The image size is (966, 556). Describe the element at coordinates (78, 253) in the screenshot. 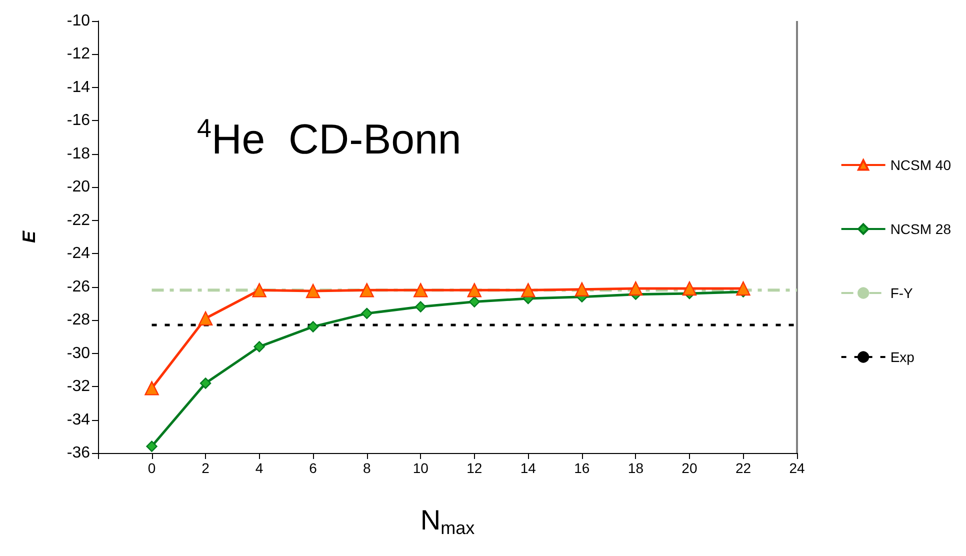

I see `y-tick-label: -24` at that location.